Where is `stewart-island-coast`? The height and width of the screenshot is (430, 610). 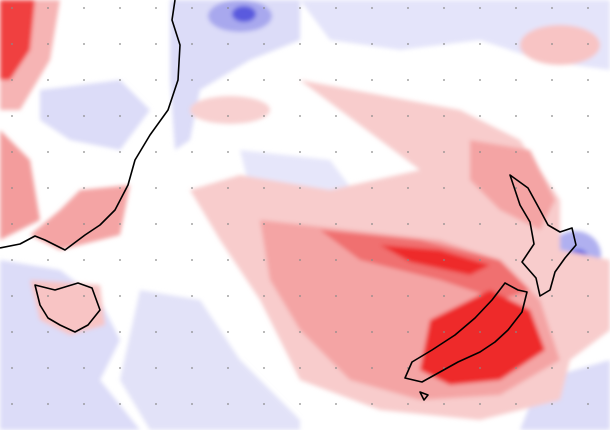
stewart-island-coast is located at coordinates (424, 396).